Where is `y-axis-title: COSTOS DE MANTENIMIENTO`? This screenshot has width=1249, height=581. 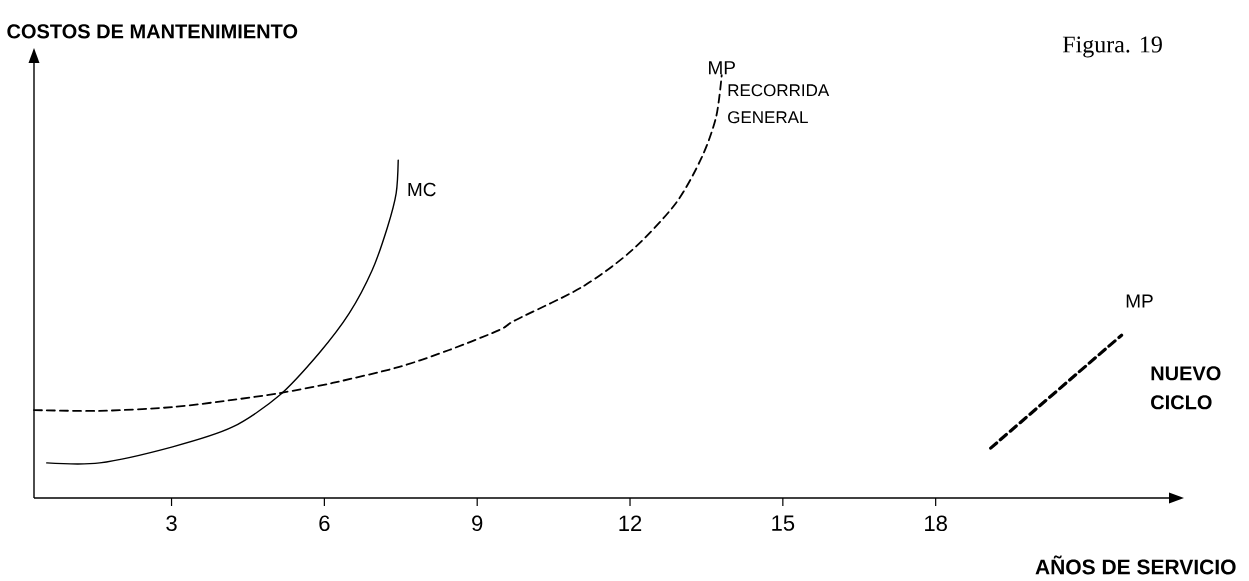 y-axis-title: COSTOS DE MANTENIMIENTO is located at coordinates (152, 31).